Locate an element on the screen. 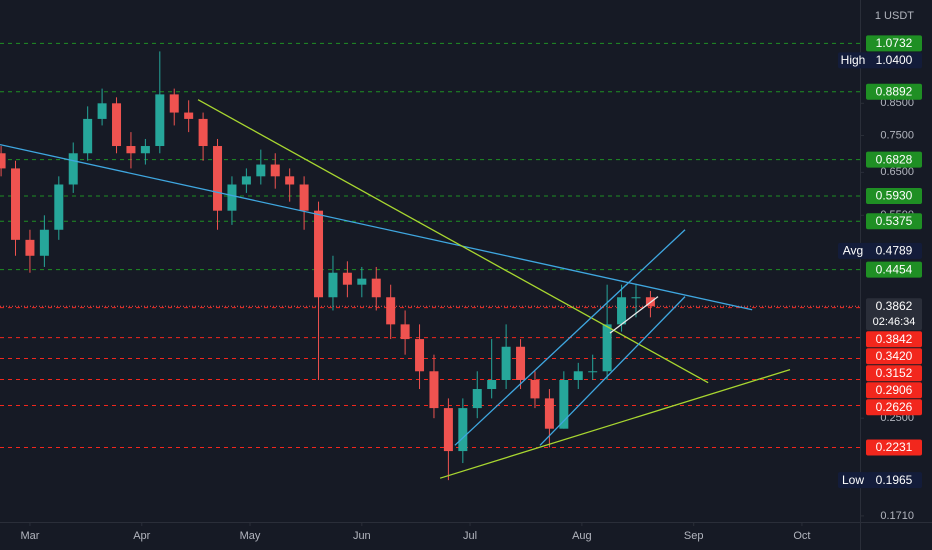 The image size is (932, 550). y-tick-label: 0.8500 is located at coordinates (897, 103).